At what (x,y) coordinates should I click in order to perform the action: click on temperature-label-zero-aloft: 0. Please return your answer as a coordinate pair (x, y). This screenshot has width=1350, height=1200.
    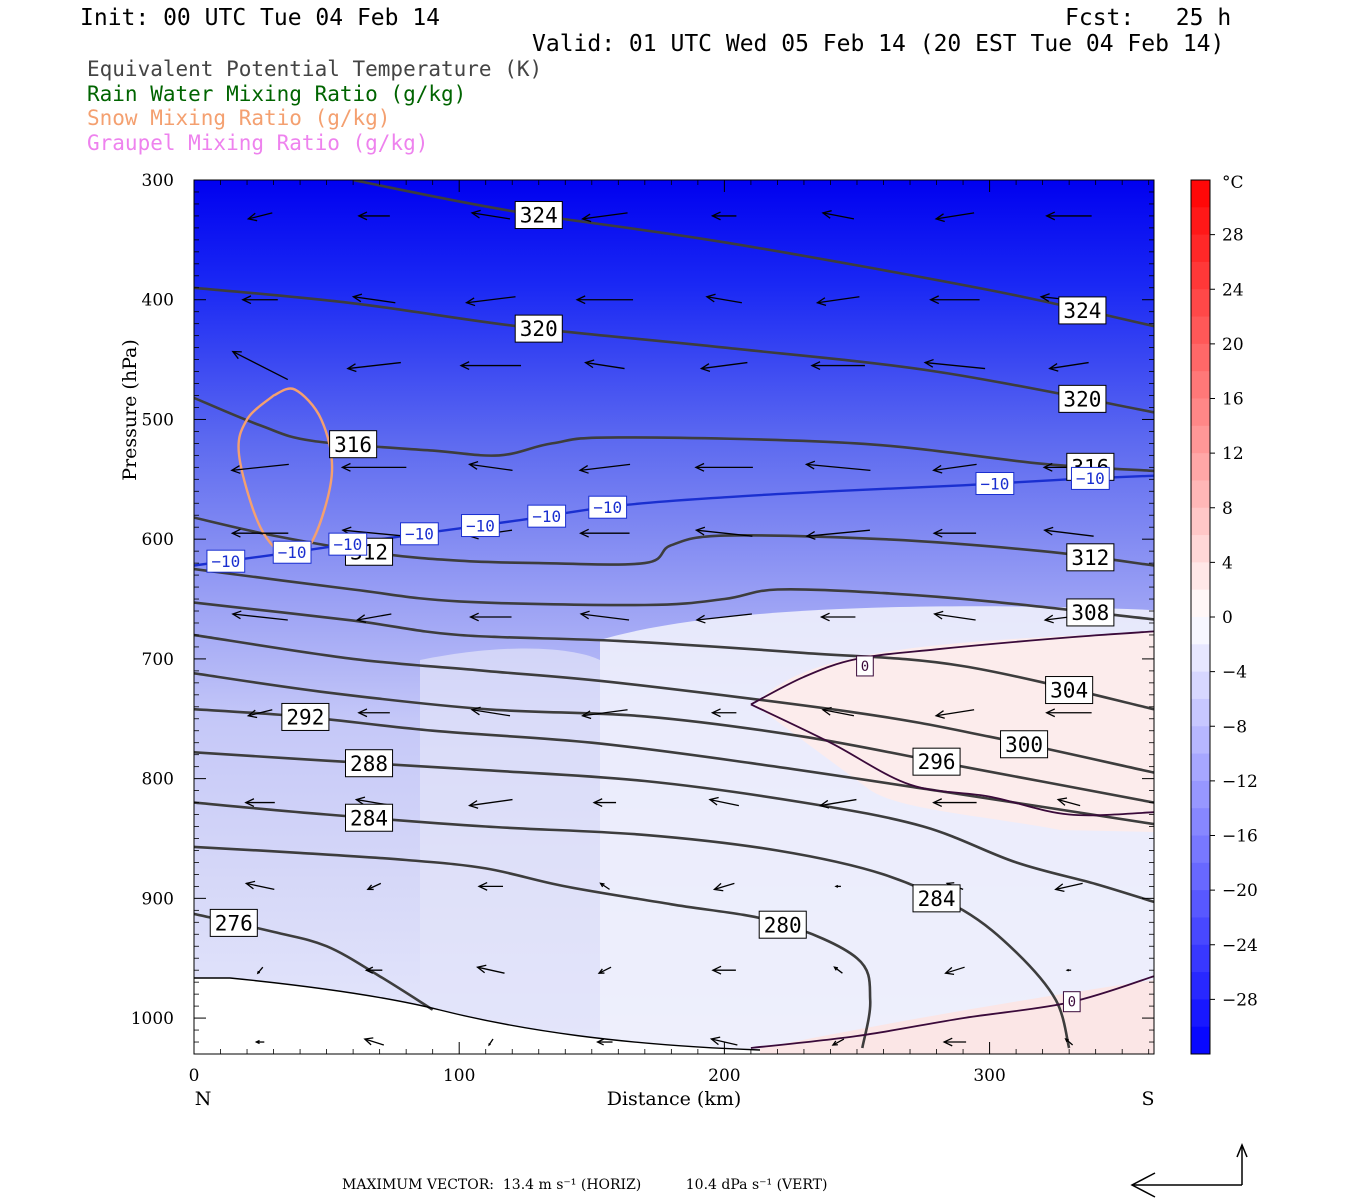
    Looking at the image, I should click on (865, 667).